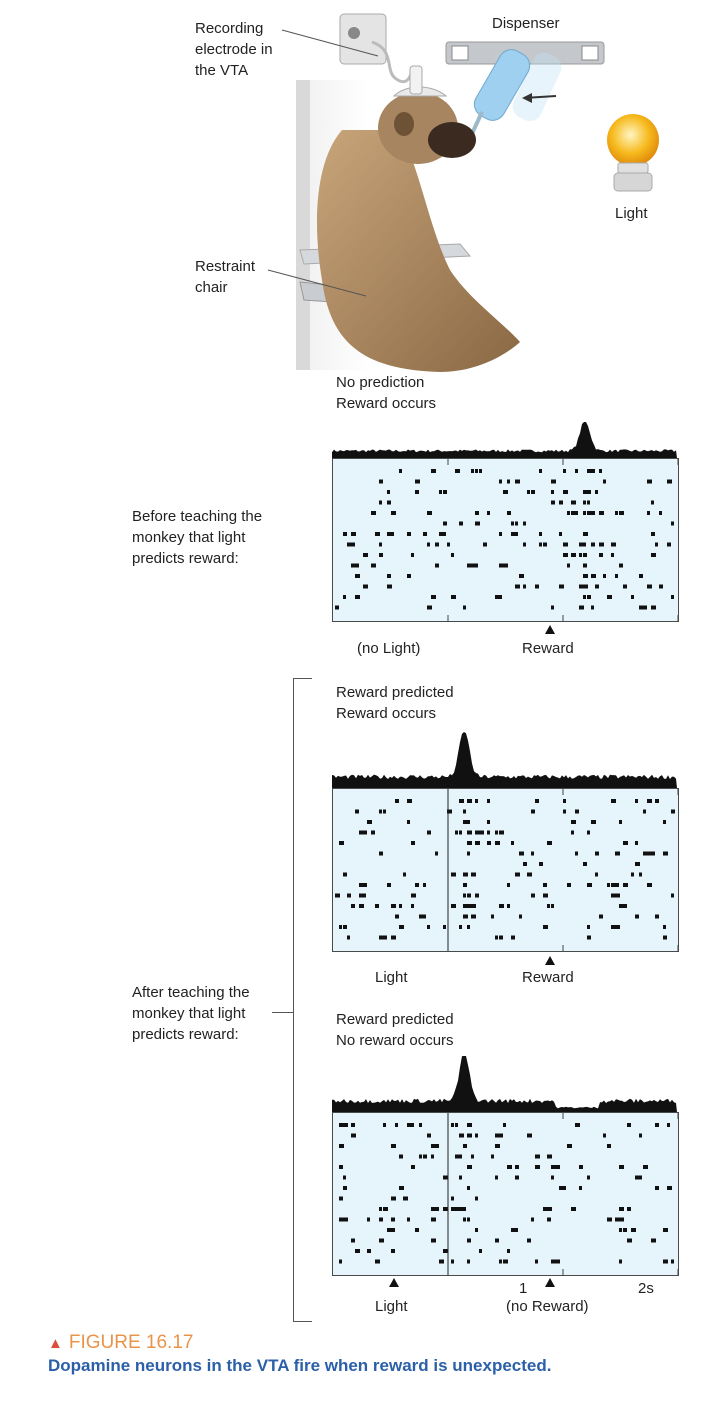  What do you see at coordinates (389, 648) in the screenshot?
I see `no-light-label: (no Light)` at bounding box center [389, 648].